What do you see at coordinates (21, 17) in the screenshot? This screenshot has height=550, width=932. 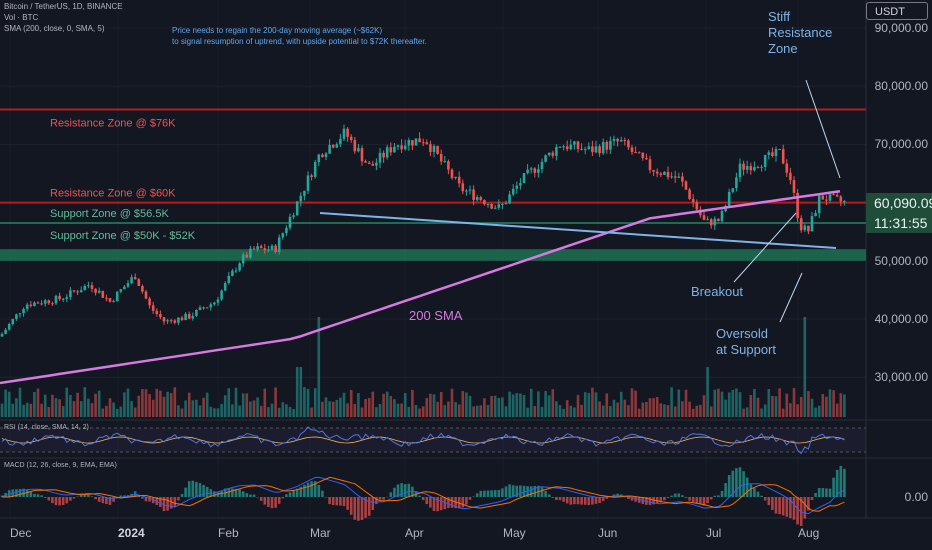 I see `volume-legend: Vol · BTC` at bounding box center [21, 17].